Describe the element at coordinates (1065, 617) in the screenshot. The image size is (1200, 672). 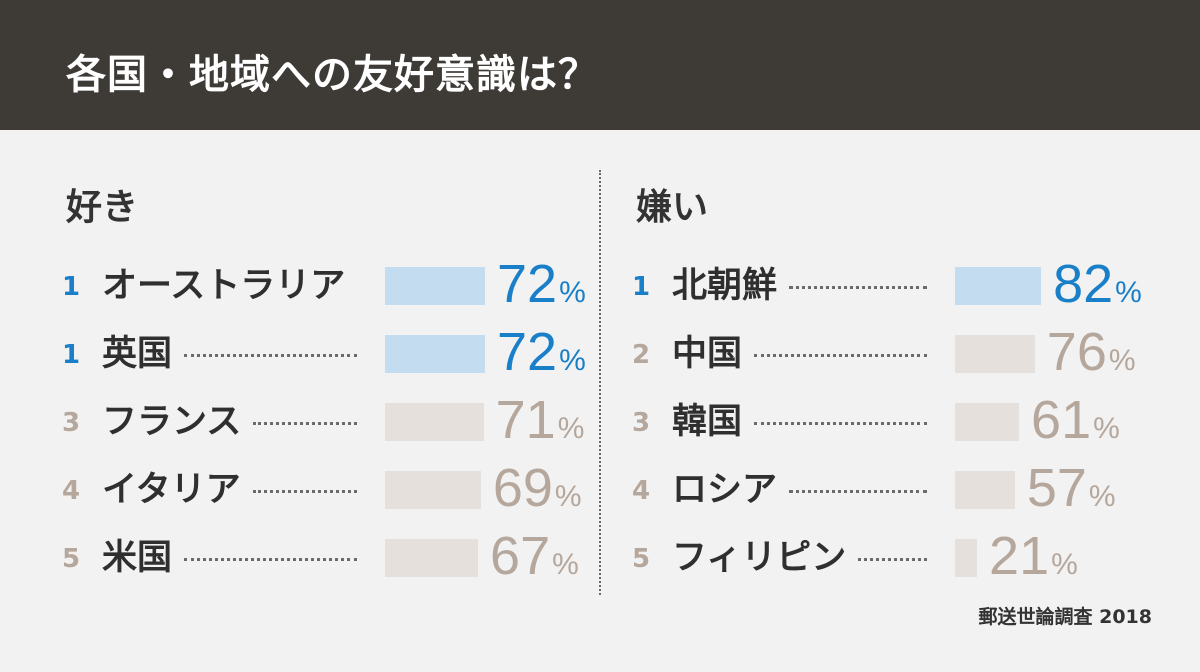
I see `source-note: 郵送世論調査 2018` at that location.